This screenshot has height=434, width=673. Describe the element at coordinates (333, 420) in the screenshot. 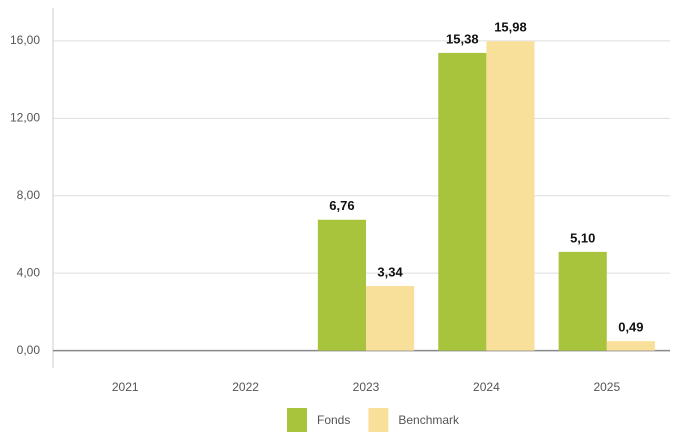

I see `legend-label: Fonds` at that location.